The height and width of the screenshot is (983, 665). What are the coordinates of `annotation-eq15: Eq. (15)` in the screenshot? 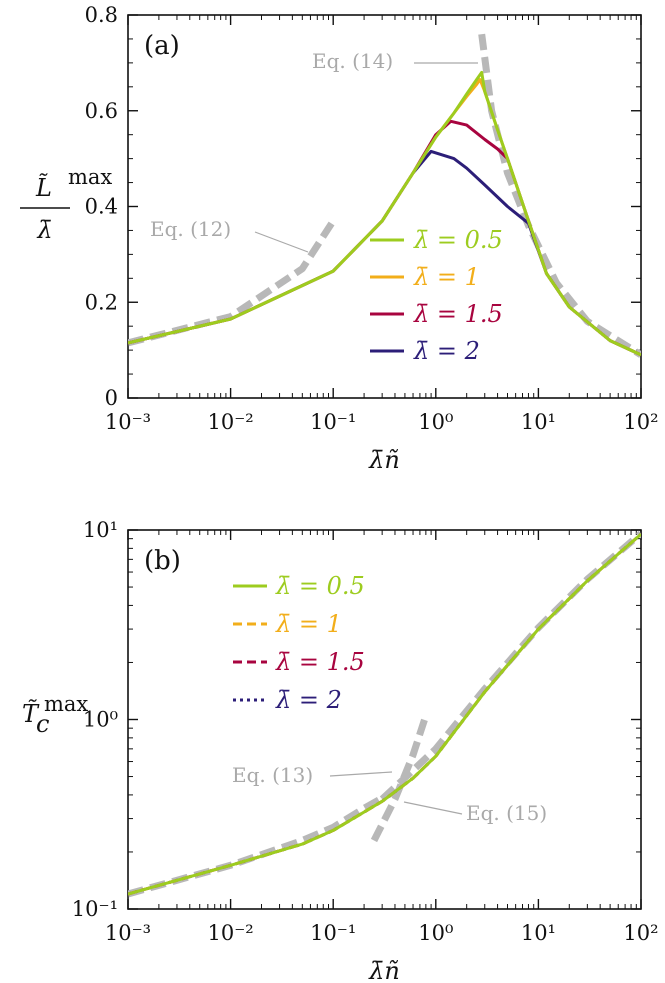 It's located at (506, 813).